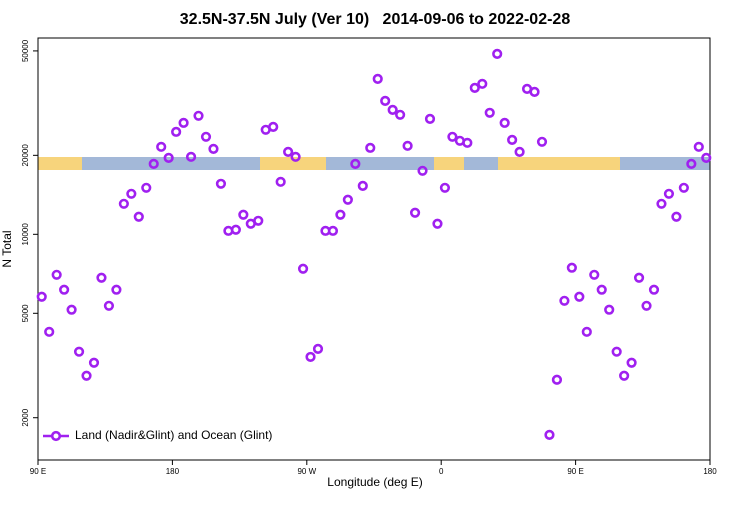 Image resolution: width=750 pixels, height=505 pixels. I want to click on x-axis-label: Longitude (deg E), so click(374, 482).